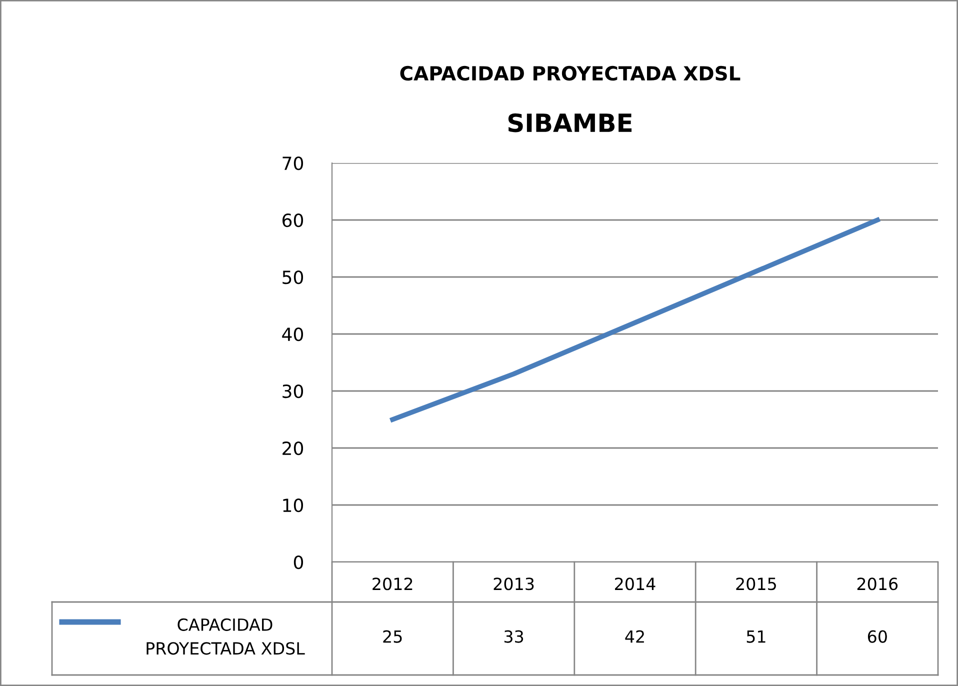 The image size is (958, 686). I want to click on x-tick-label: 2012, so click(392, 584).